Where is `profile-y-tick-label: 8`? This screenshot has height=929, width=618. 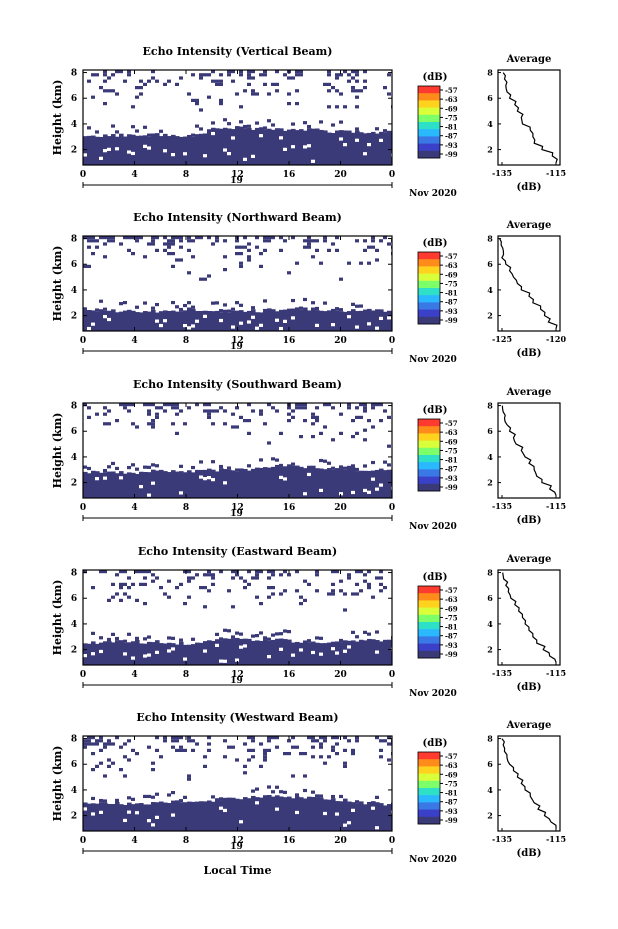
profile-y-tick-label: 8 is located at coordinates (490, 573).